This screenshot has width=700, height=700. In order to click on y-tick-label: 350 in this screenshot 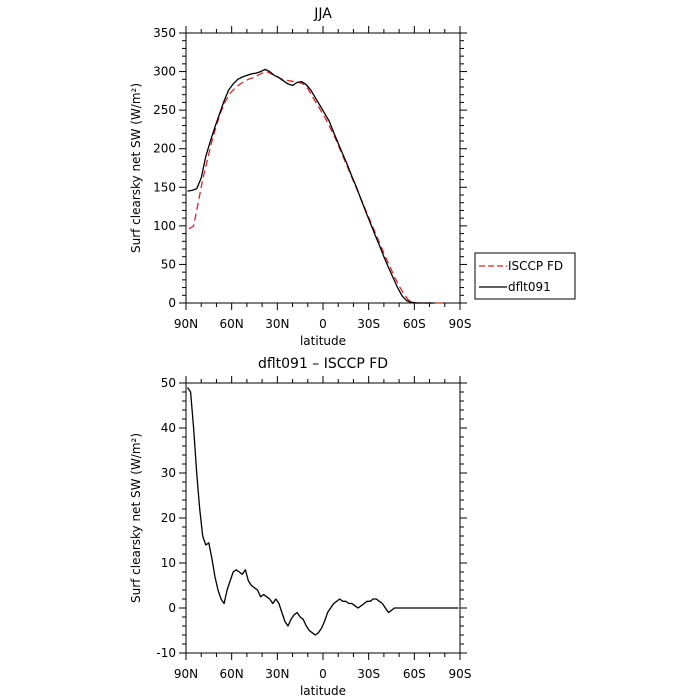, I will do `click(164, 33)`.